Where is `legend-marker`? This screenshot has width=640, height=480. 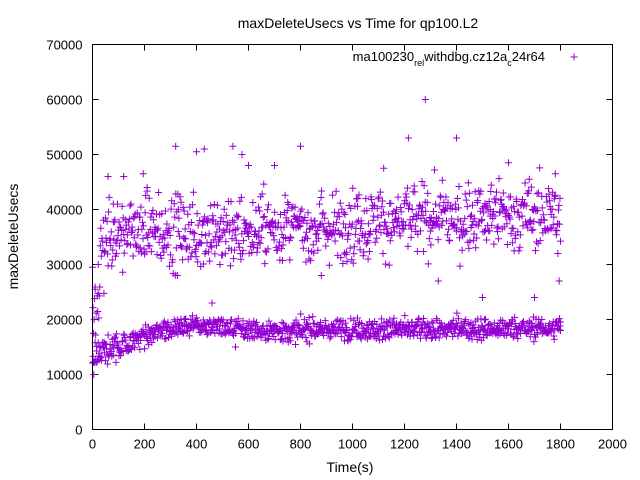
legend-marker is located at coordinates (574, 57).